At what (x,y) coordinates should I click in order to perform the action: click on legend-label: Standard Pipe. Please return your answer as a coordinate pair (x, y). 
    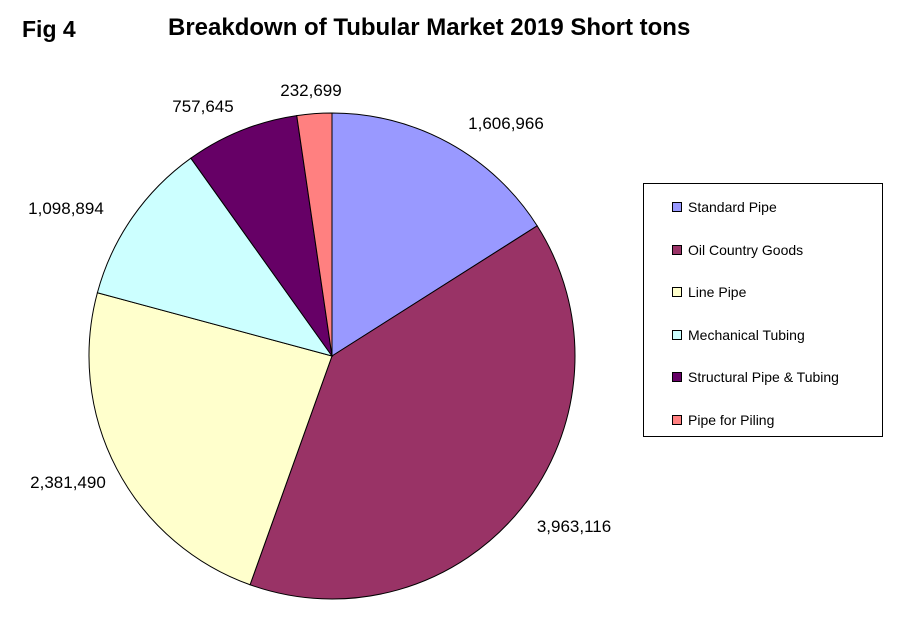
    Looking at the image, I should click on (732, 207).